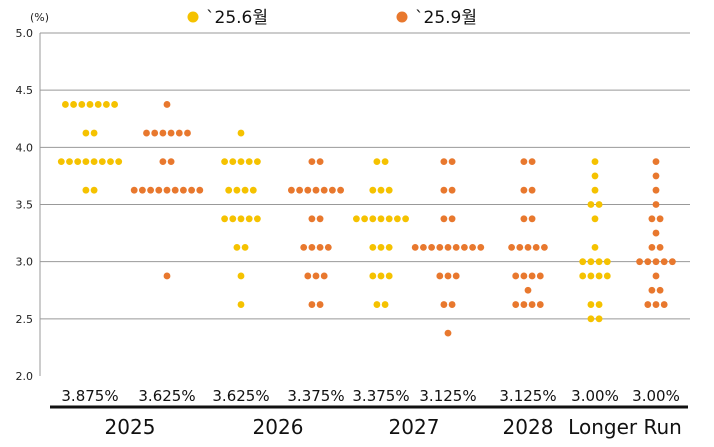 This screenshot has width=714, height=447. What do you see at coordinates (39, 17) in the screenshot?
I see `unit-label: (%)` at bounding box center [39, 17].